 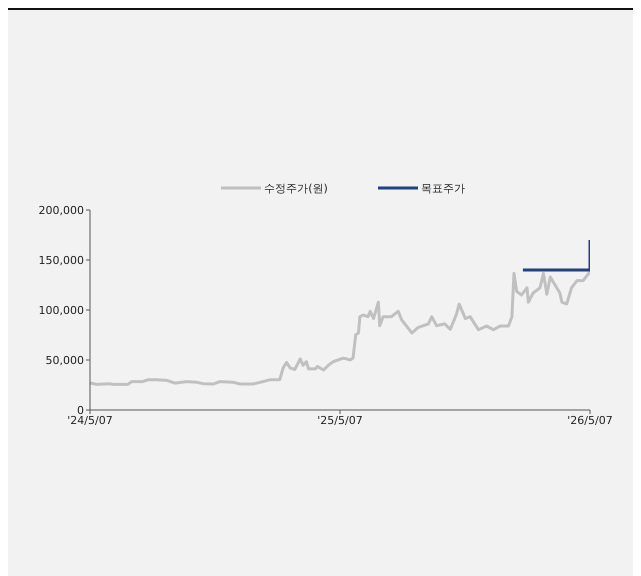 I want to click on y-tick-label: 150,000, so click(x=61, y=260).